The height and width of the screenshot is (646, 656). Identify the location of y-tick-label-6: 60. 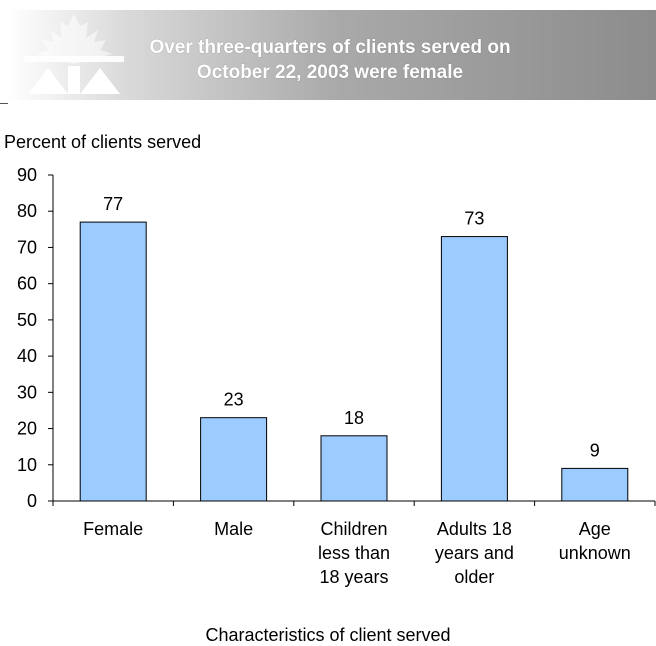
(27, 284).